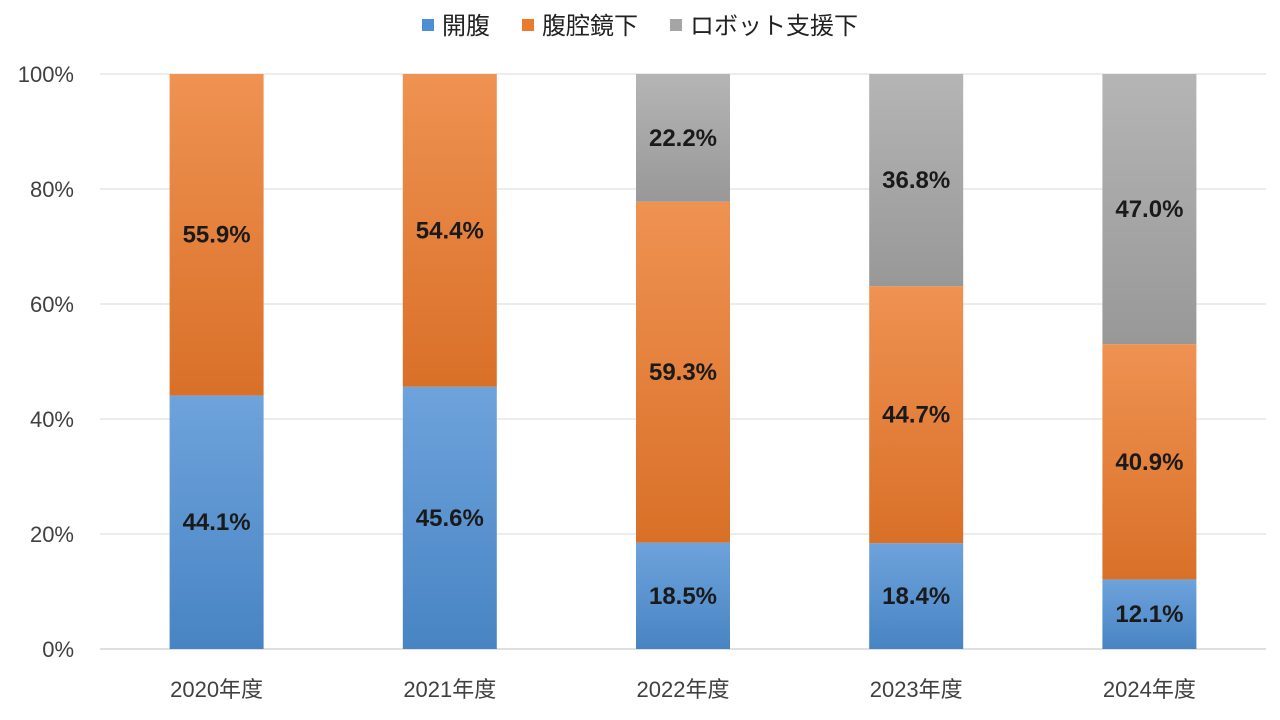  I want to click on data-label: 54.4%, so click(450, 230).